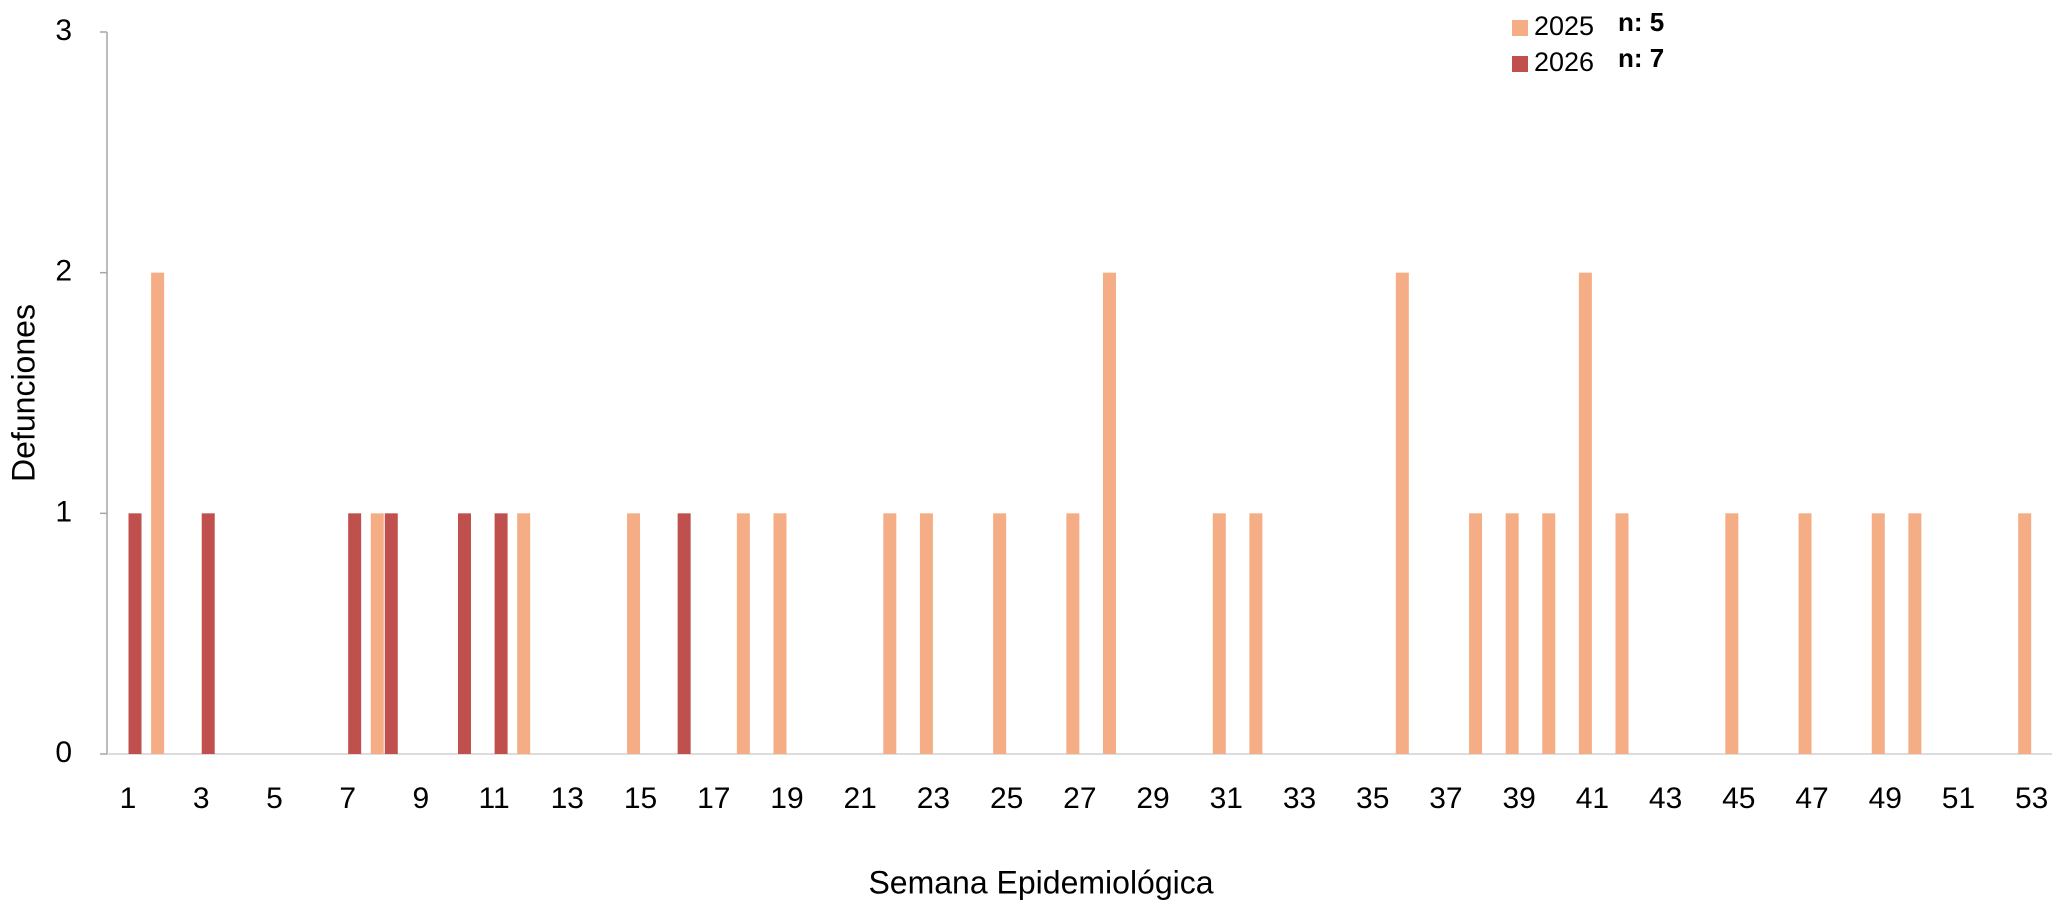  Describe the element at coordinates (1372, 798) in the screenshot. I see `x-tick-label: 35` at that location.